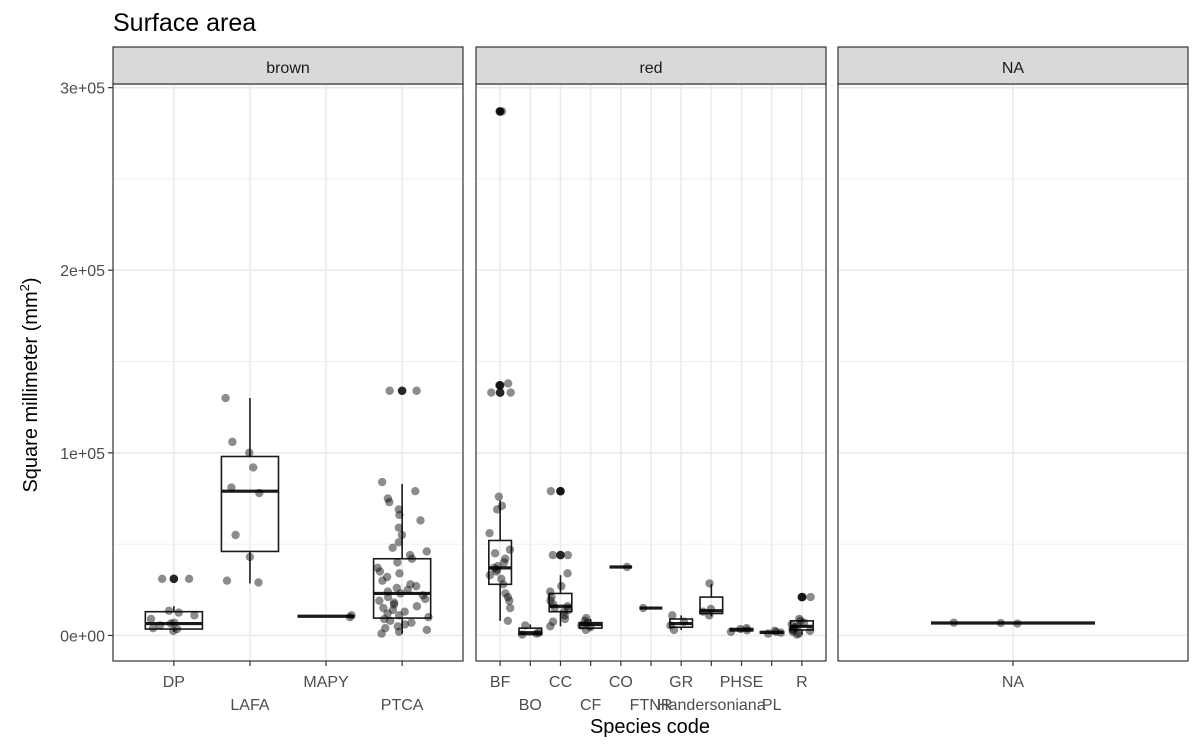 This screenshot has width=1200, height=750. I want to click on facet-strip-label: brown, so click(288, 68).